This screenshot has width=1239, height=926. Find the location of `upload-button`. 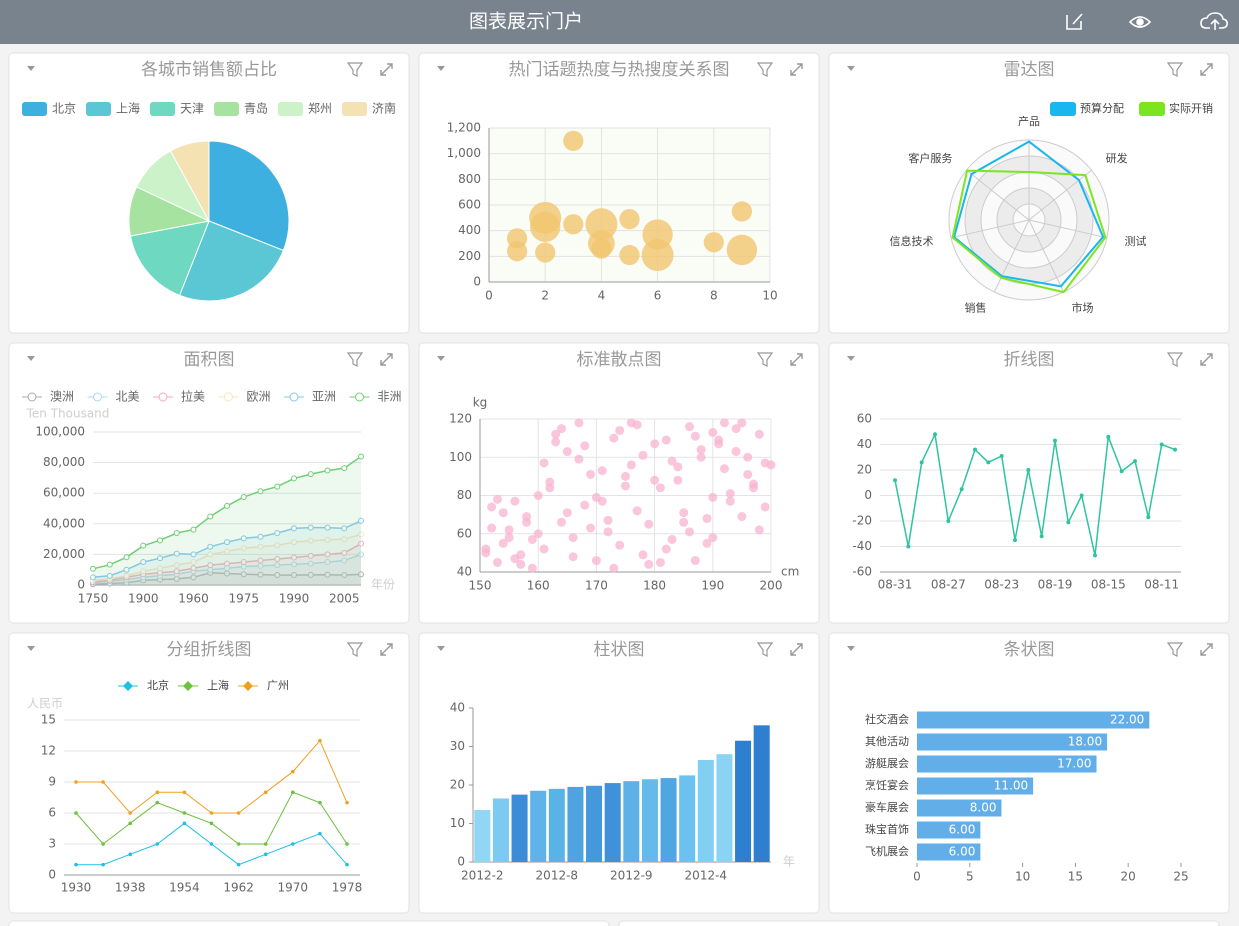

upload-button is located at coordinates (1214, 21).